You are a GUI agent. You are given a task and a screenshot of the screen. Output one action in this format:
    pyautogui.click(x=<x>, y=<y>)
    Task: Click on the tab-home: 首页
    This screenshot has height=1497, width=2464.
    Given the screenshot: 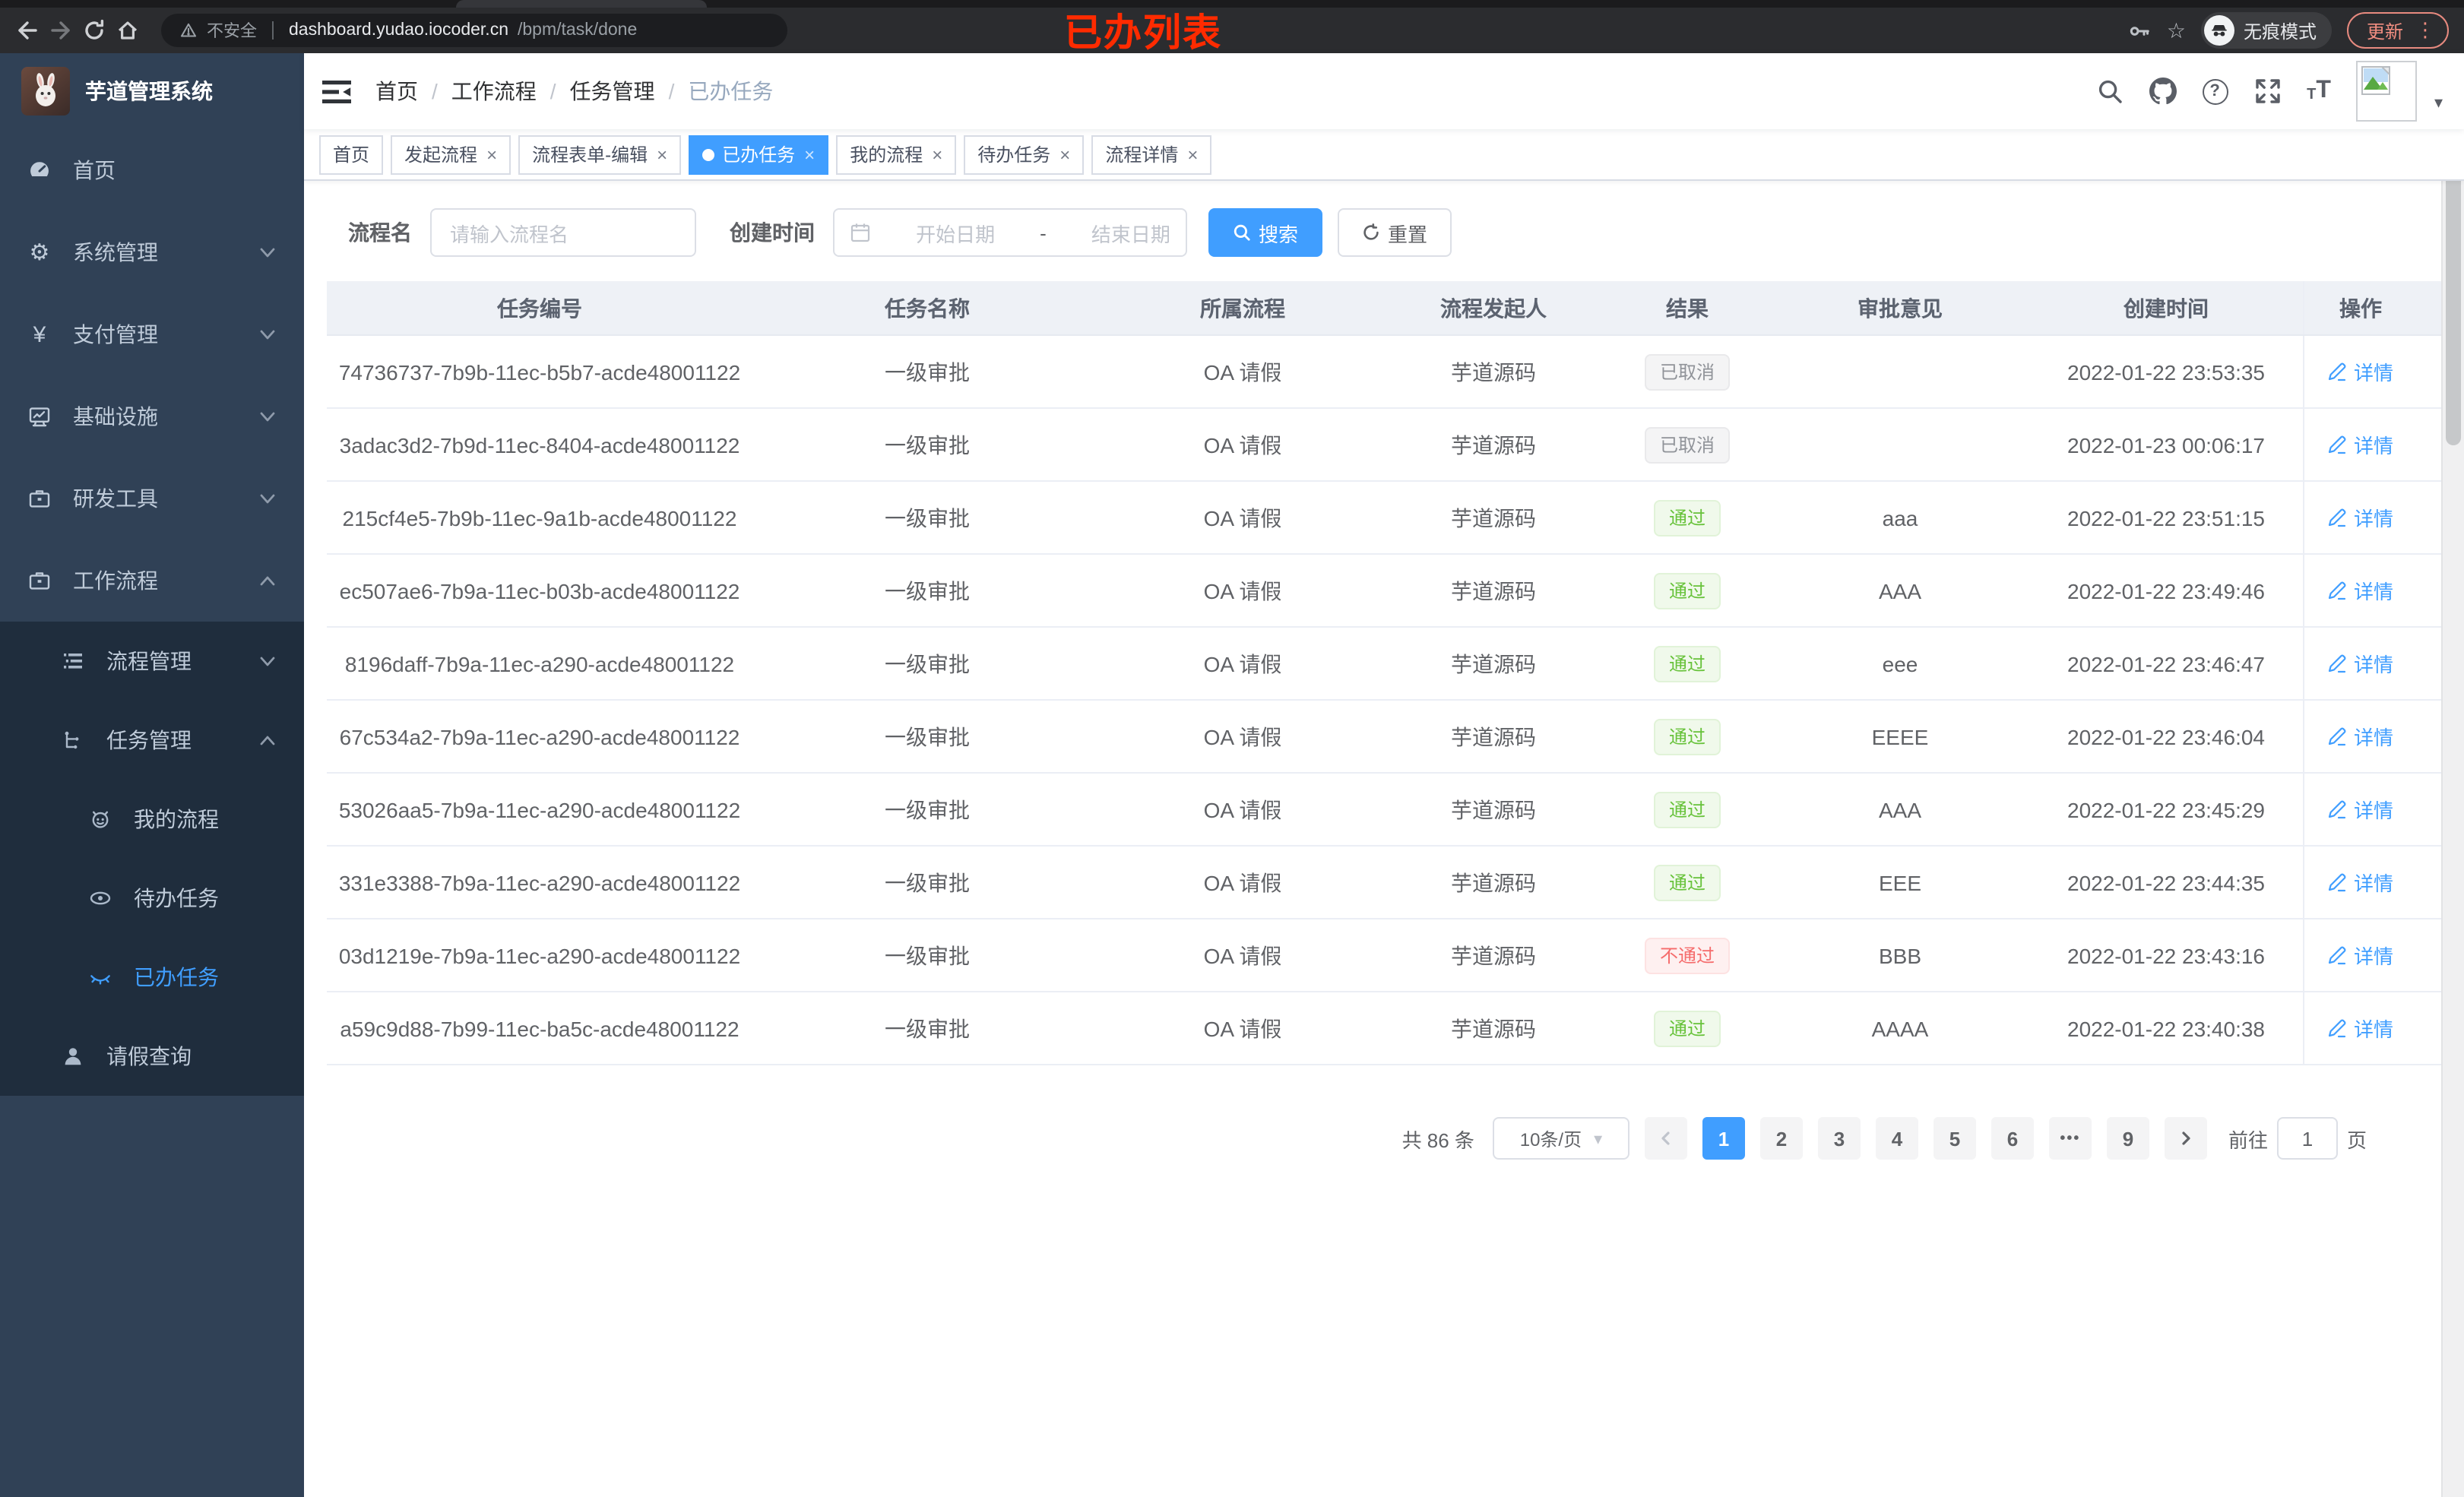 What is the action you would take?
    pyautogui.click(x=351, y=154)
    